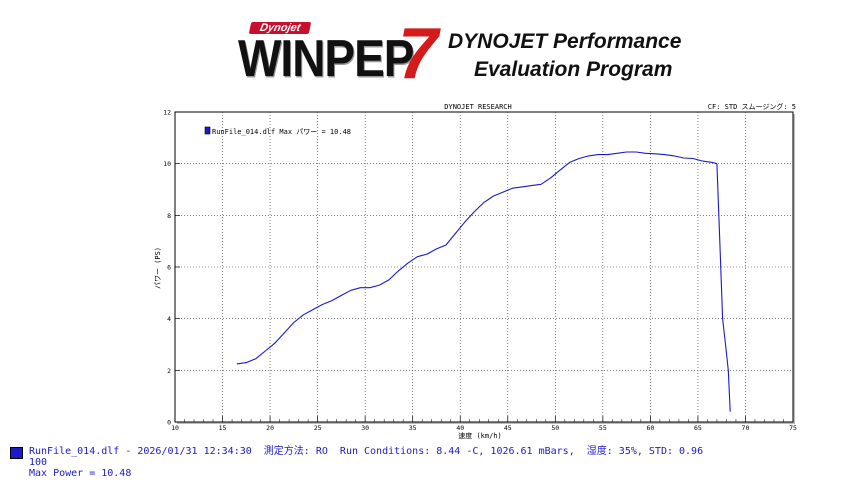 Image resolution: width=862 pixels, height=490 pixels. I want to click on legend-label: RunFile_014.dlf Max パワー = 10.48, so click(281, 132).